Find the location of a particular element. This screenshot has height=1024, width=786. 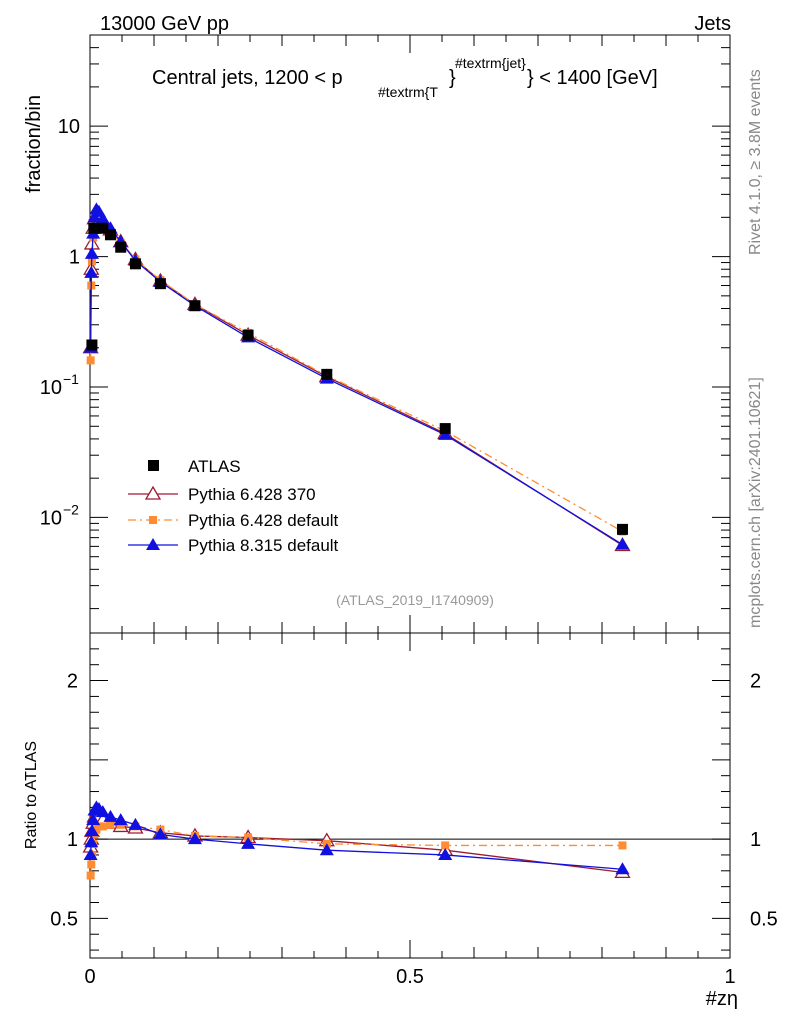

ratio-pythia-8-315-default-line is located at coordinates (356, 838).